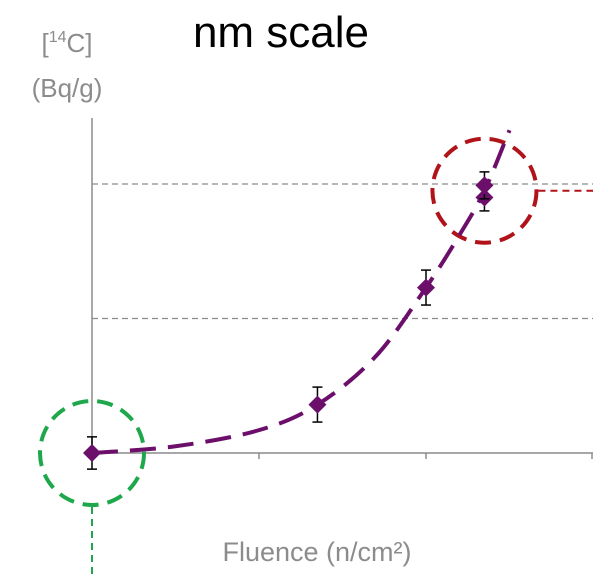 The image size is (593, 577). I want to click on x-axis-label: Fluence (n/cm²), so click(316, 552).